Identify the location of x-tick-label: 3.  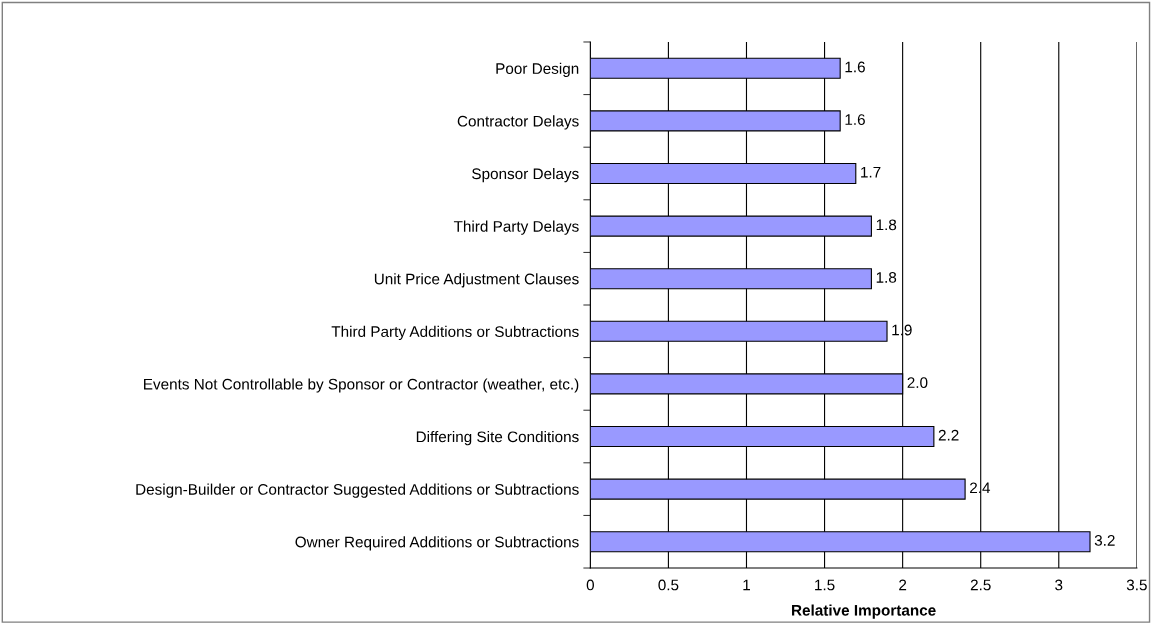
(1059, 585).